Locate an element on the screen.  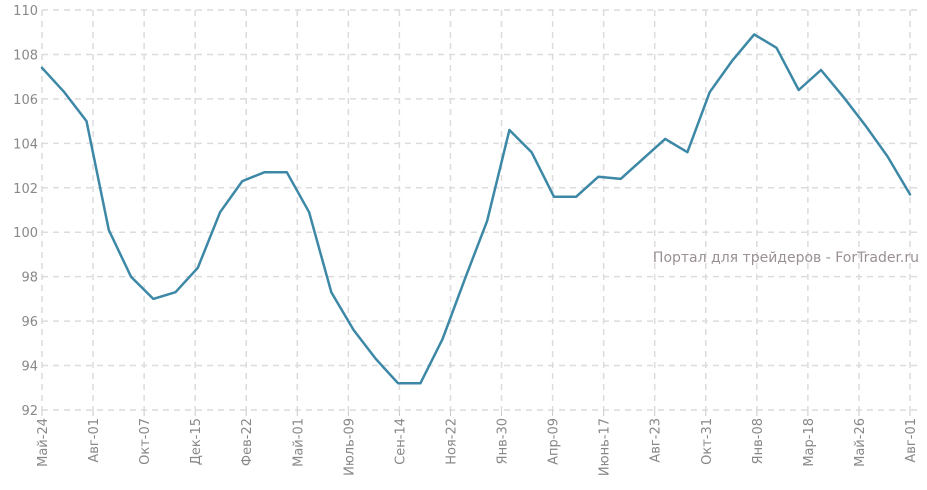
y-tick-label: 110 is located at coordinates (25, 11).